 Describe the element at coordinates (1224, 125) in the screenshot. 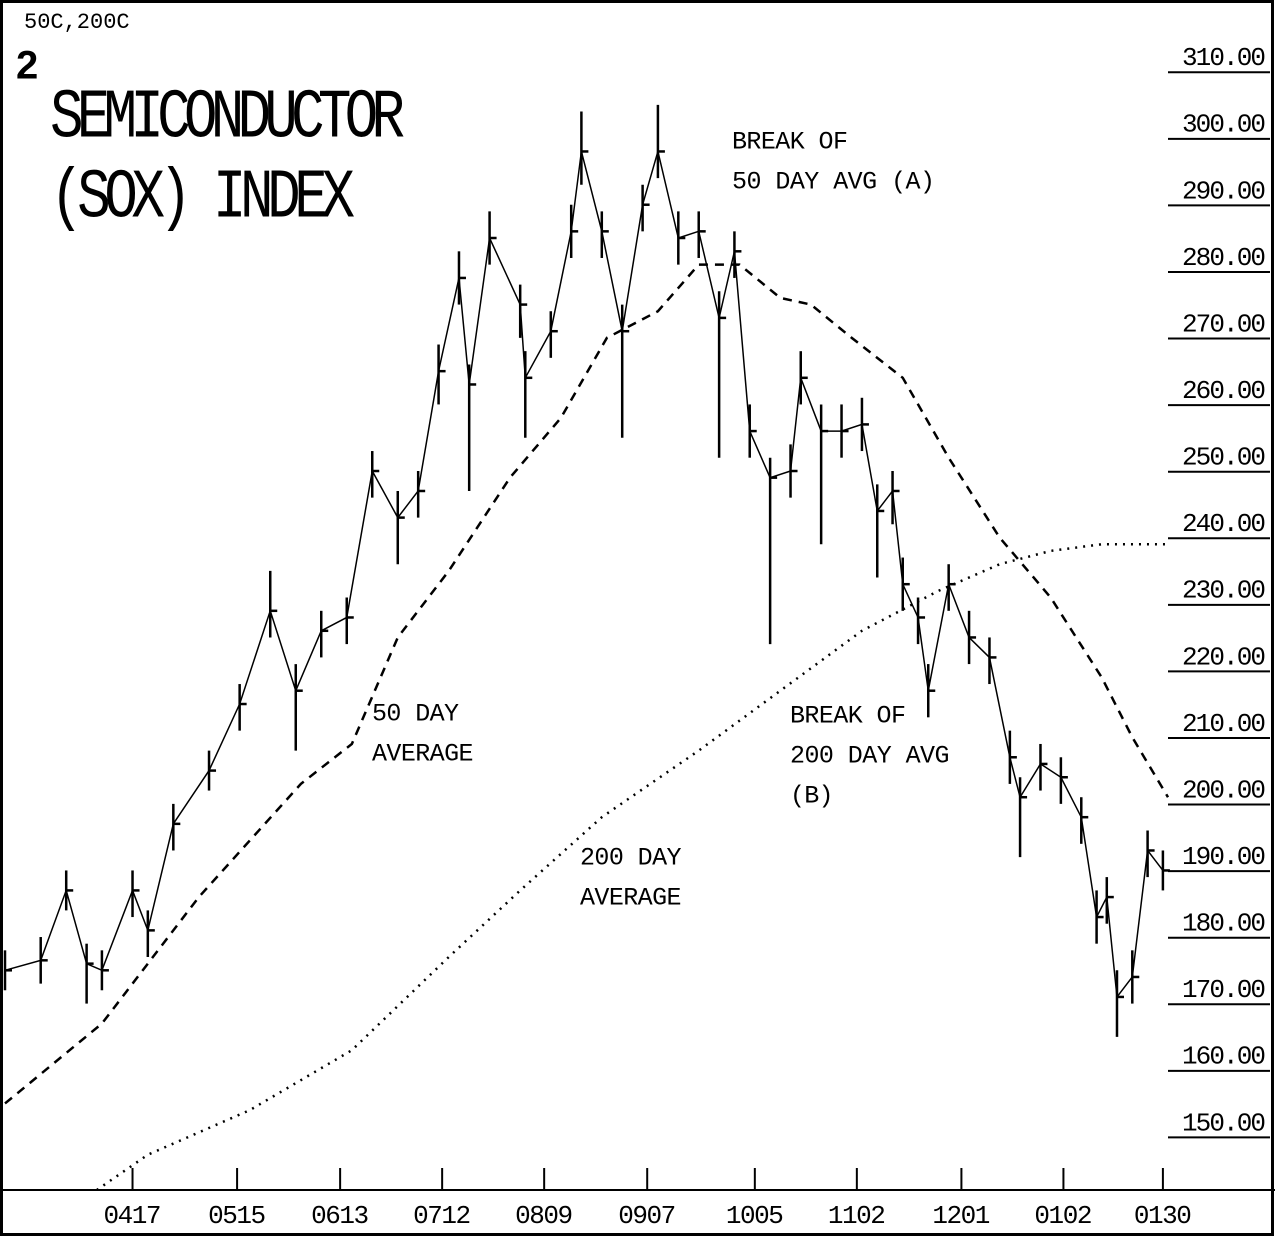

I see `y-tick-label: 300.00` at that location.